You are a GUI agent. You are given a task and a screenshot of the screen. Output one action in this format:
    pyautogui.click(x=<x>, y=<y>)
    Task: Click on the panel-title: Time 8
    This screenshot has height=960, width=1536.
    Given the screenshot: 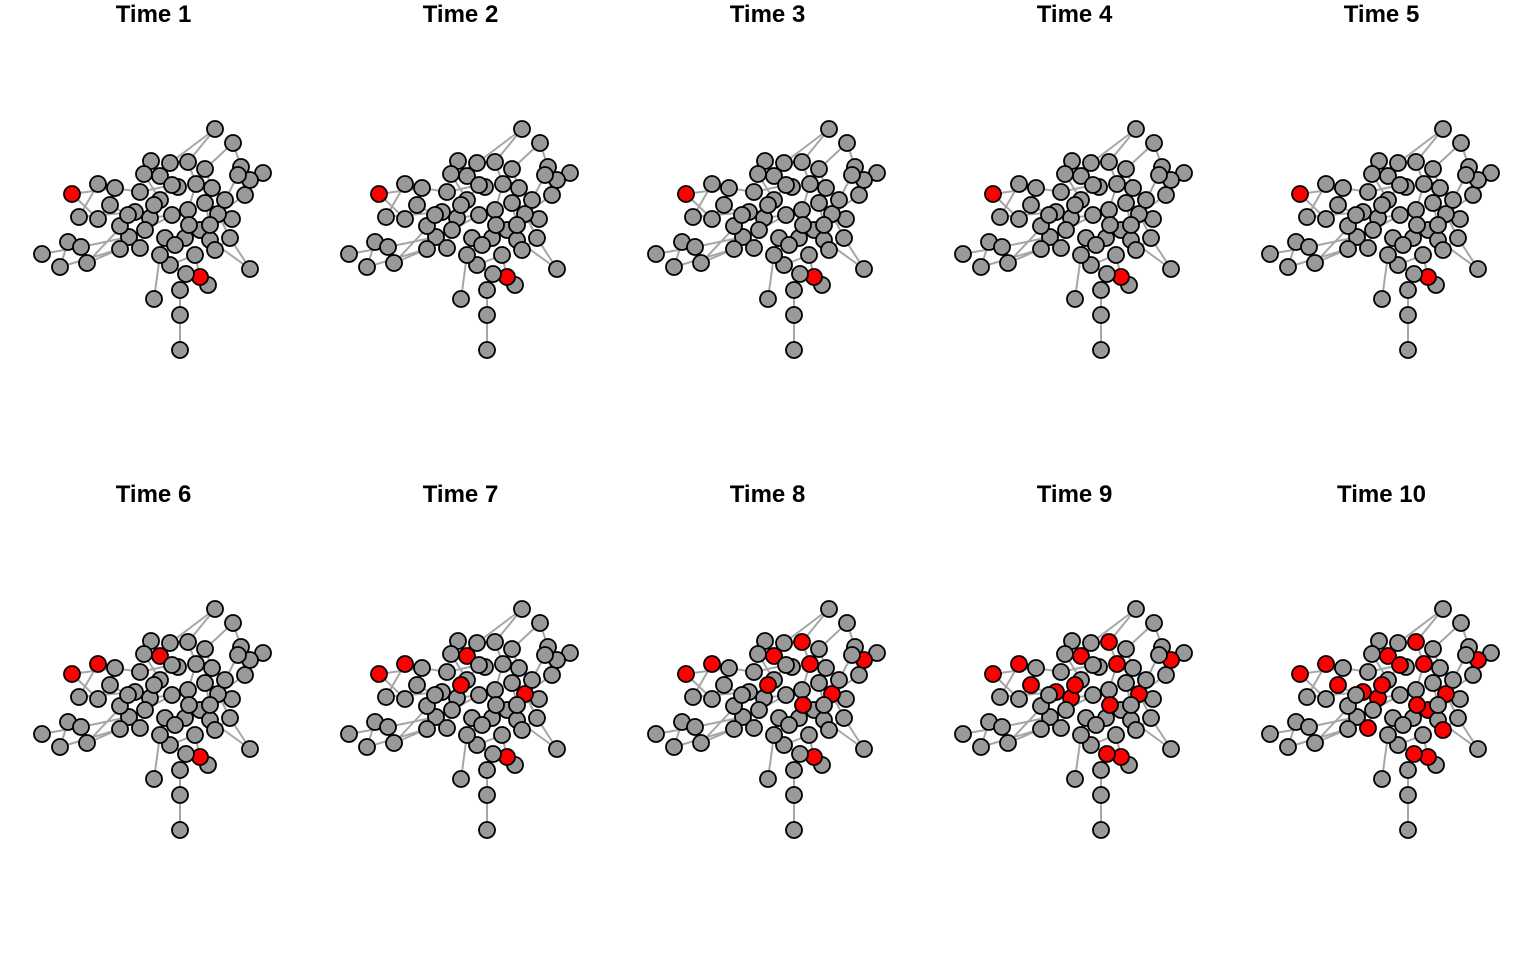 What is the action you would take?
    pyautogui.click(x=767, y=494)
    